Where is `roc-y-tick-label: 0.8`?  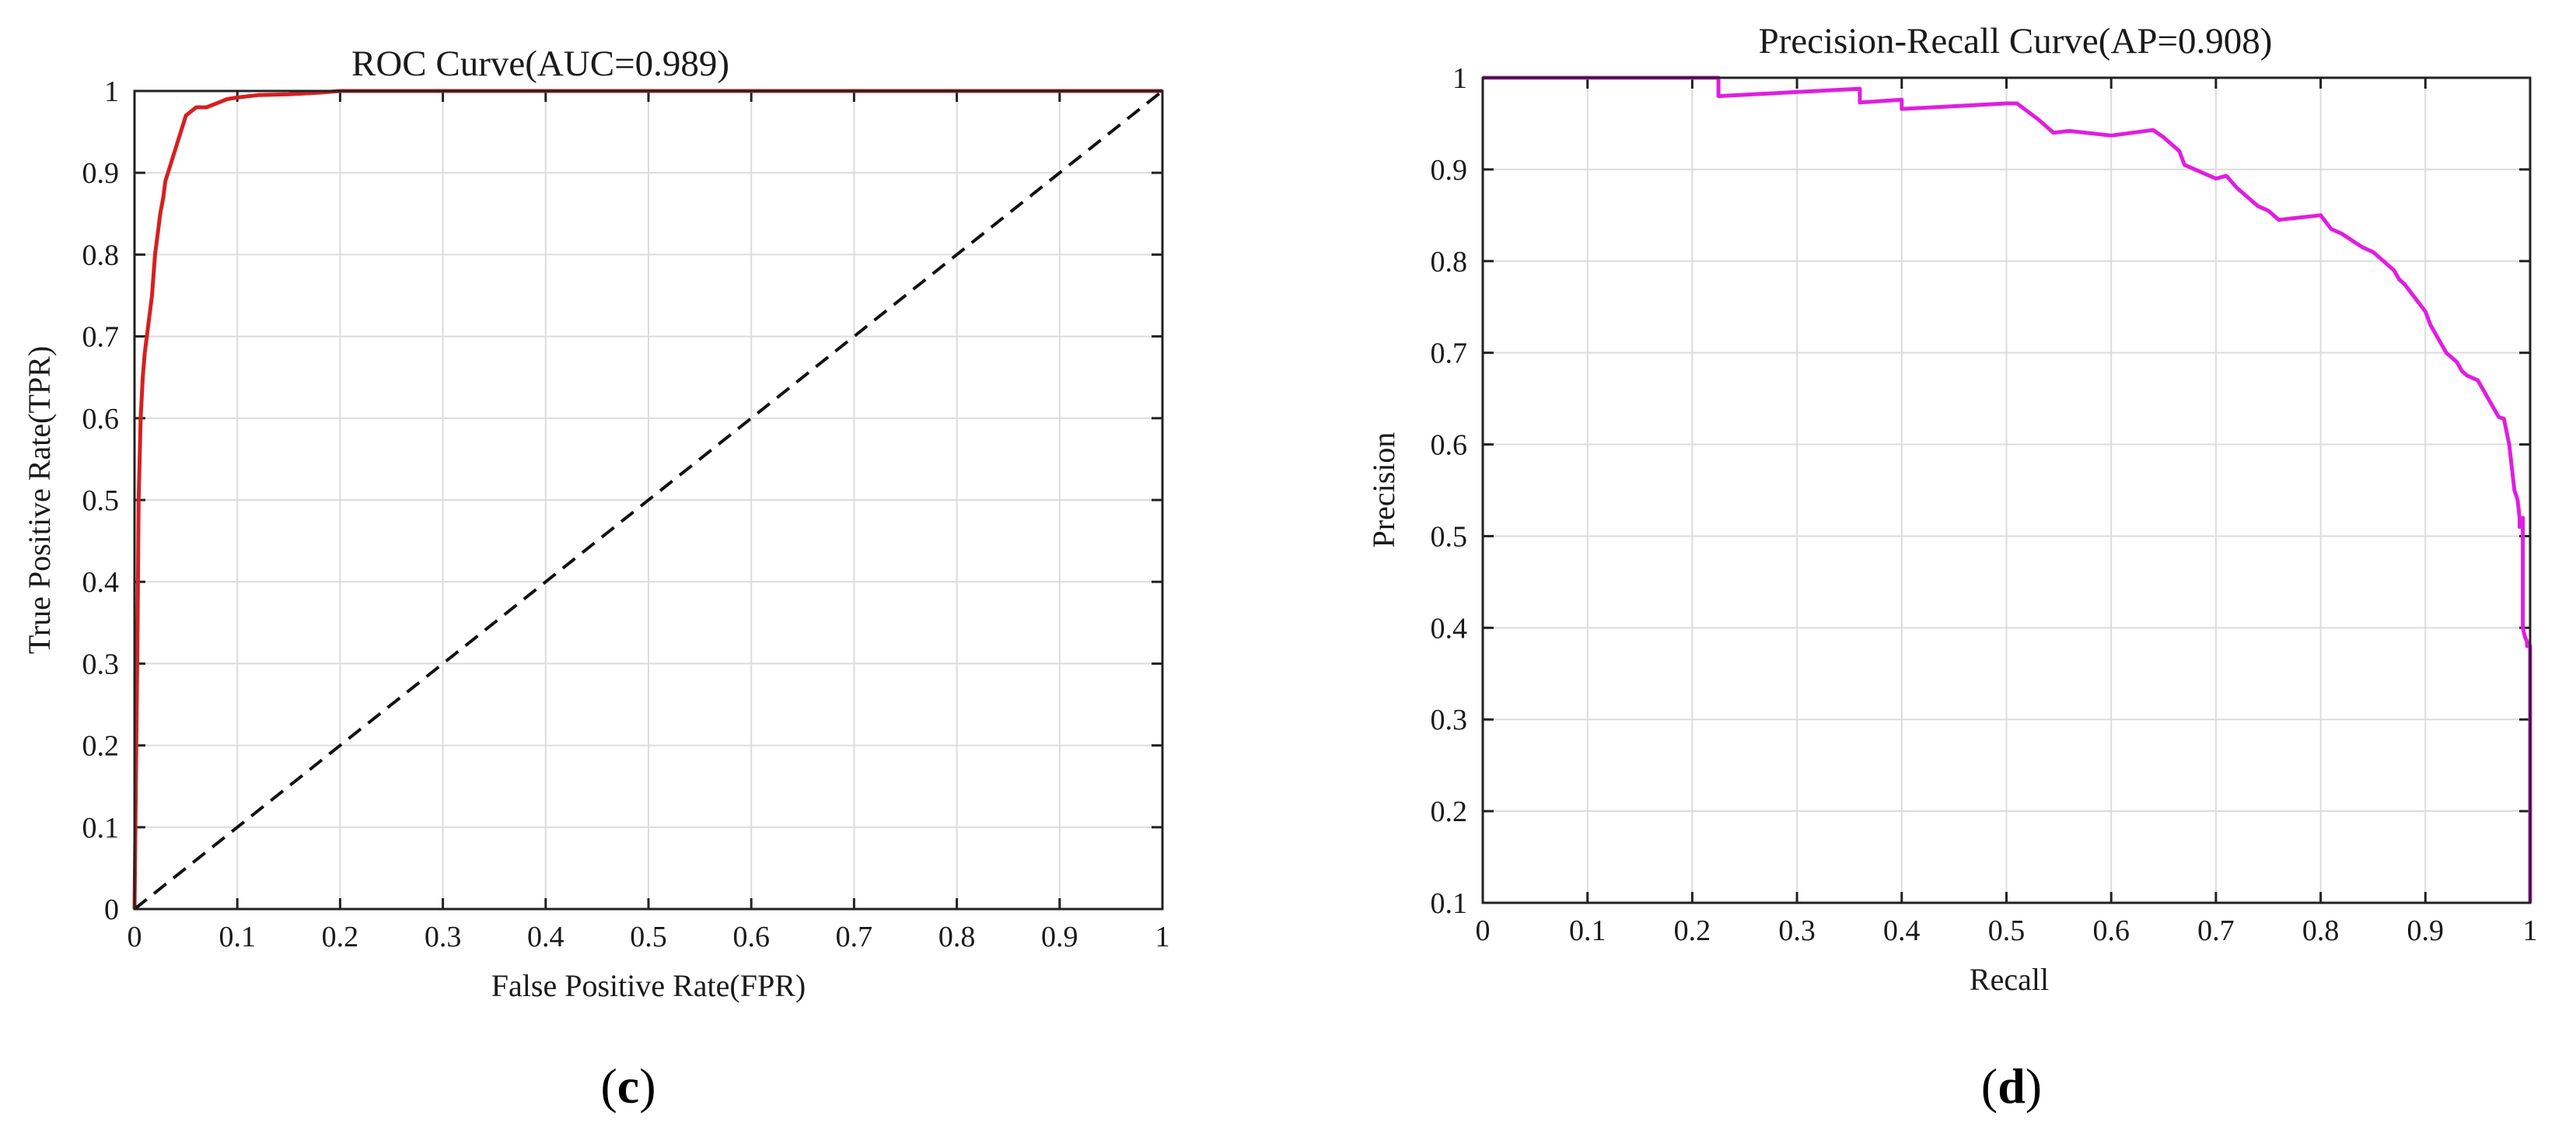
roc-y-tick-label: 0.8 is located at coordinates (101, 255).